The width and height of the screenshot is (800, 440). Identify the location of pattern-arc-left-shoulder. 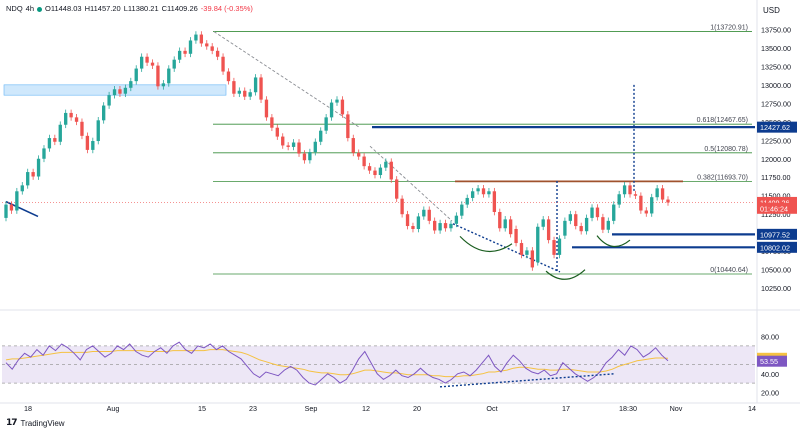
(486, 243).